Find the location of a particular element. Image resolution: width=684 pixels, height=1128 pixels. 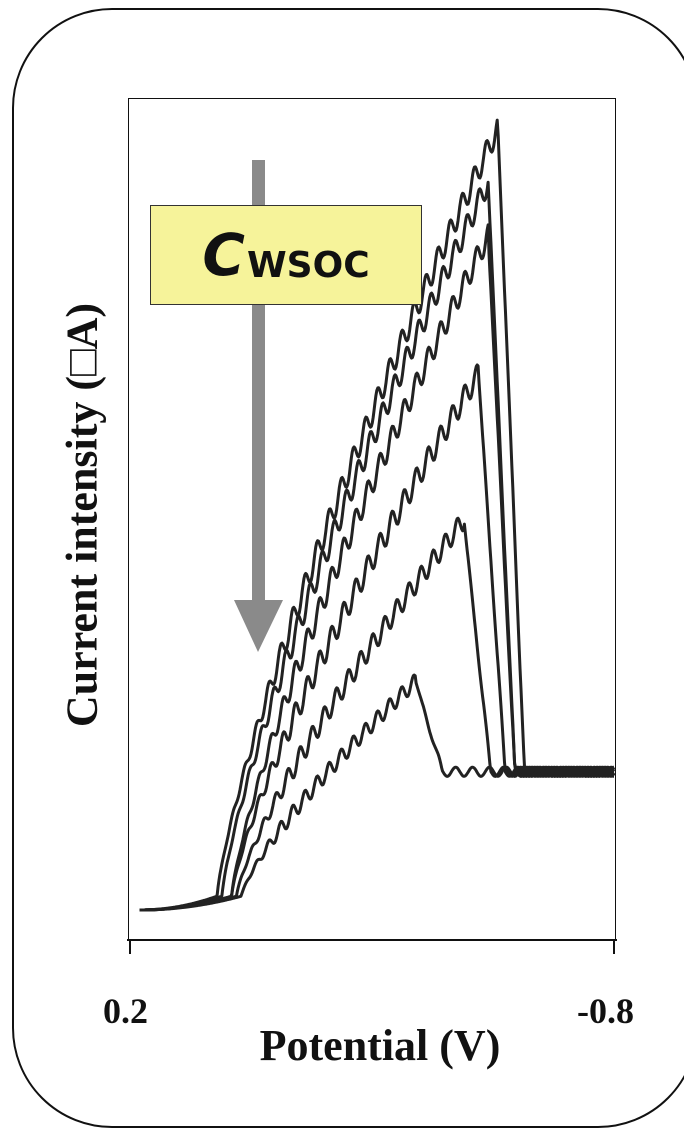

legend-concentration-subscript: WSOC is located at coordinates (308, 265).